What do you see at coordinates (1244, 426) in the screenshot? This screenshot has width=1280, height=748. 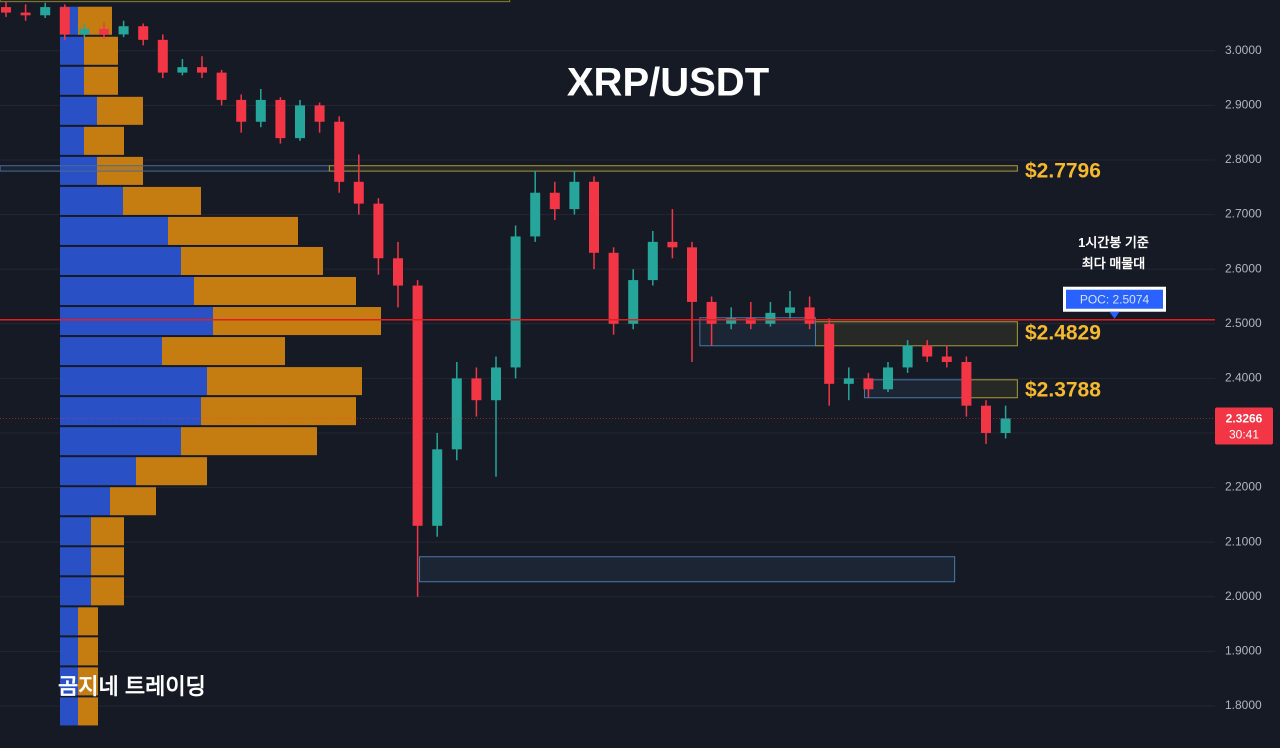 I see `last-price-tag` at bounding box center [1244, 426].